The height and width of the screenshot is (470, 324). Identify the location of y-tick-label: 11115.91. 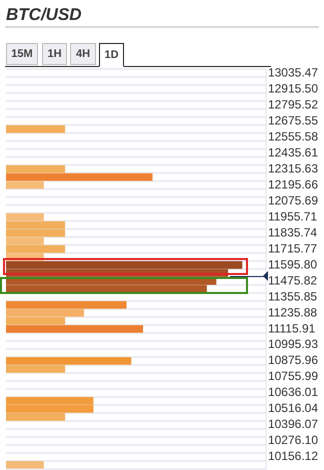
(292, 328).